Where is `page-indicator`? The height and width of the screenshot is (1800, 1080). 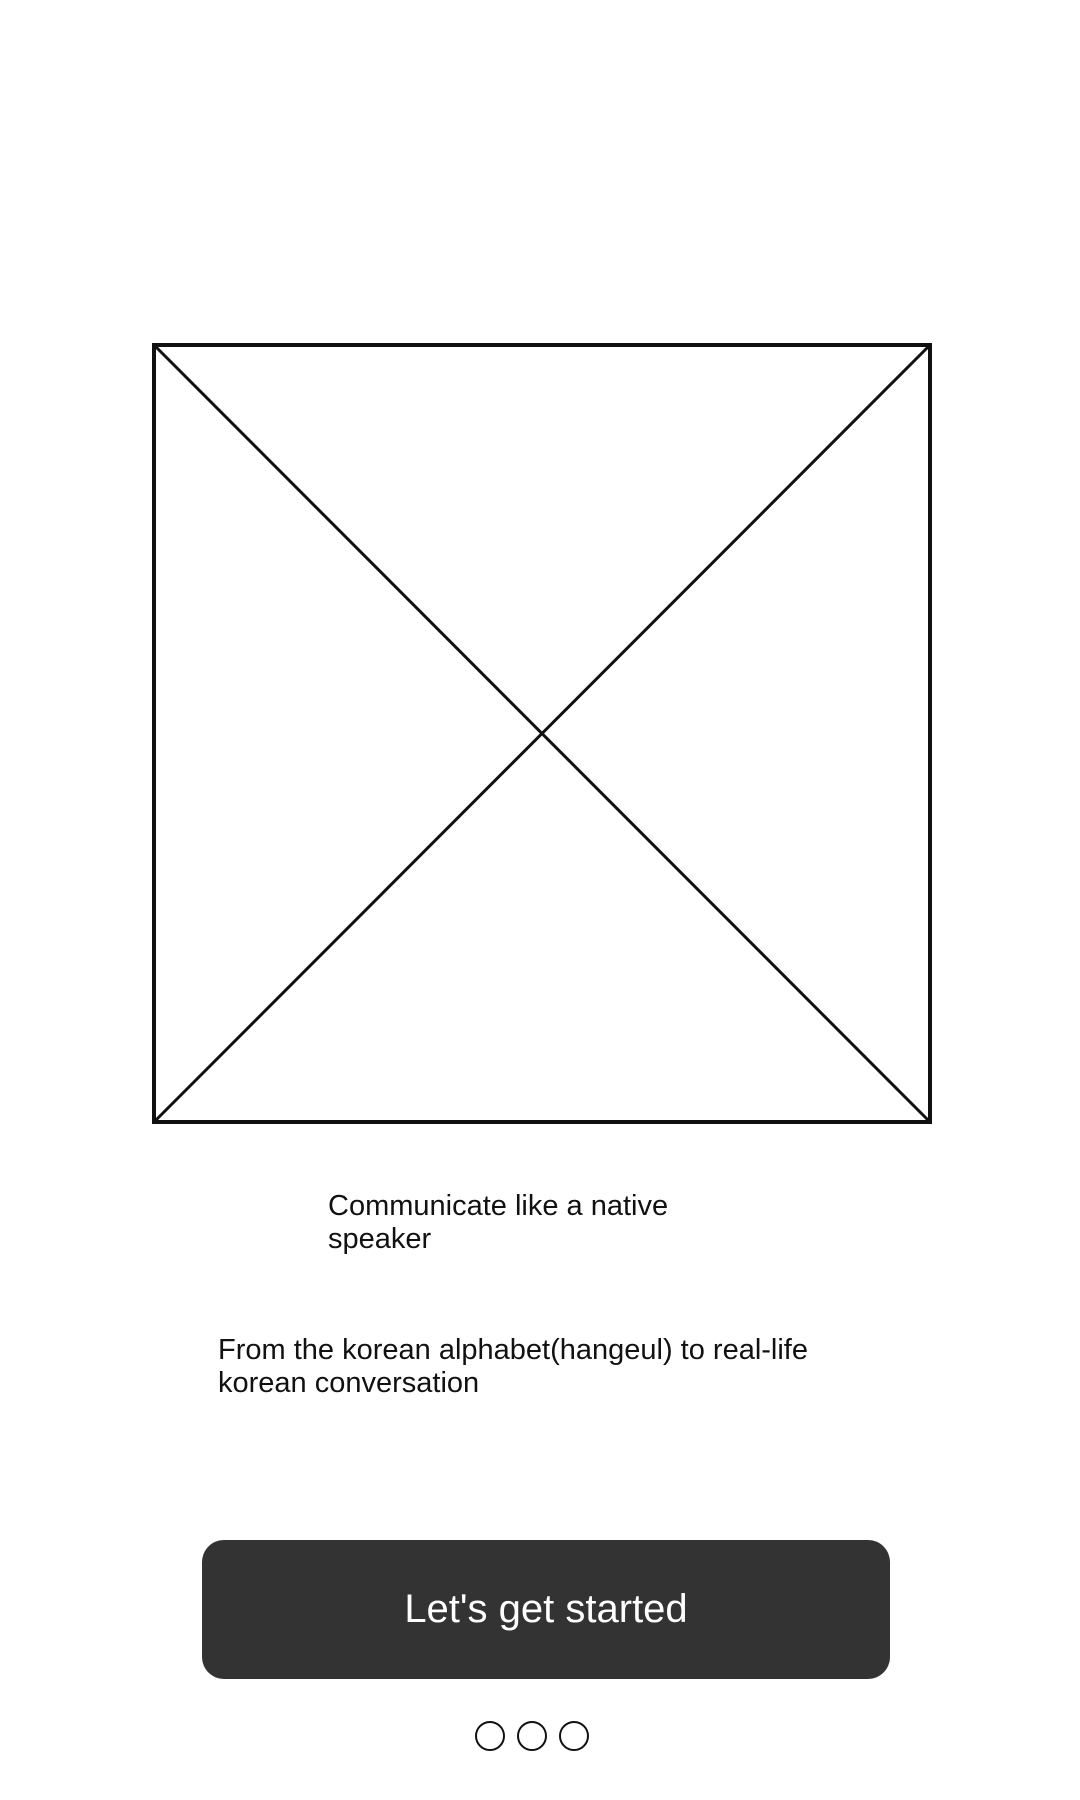
page-indicator is located at coordinates (532, 1736).